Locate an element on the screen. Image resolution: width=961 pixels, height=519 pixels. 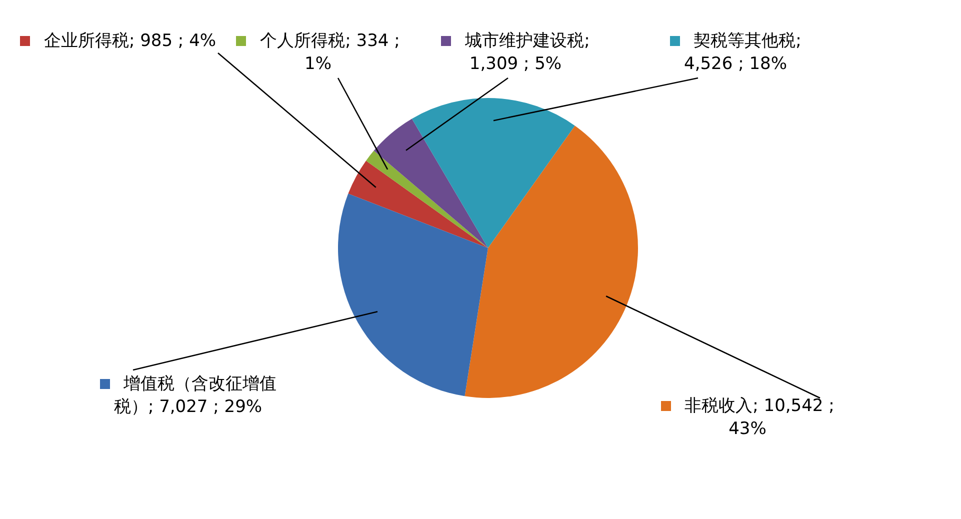
legend-label: 非税收入; 10,542 ; 43% is located at coordinates (759, 417).